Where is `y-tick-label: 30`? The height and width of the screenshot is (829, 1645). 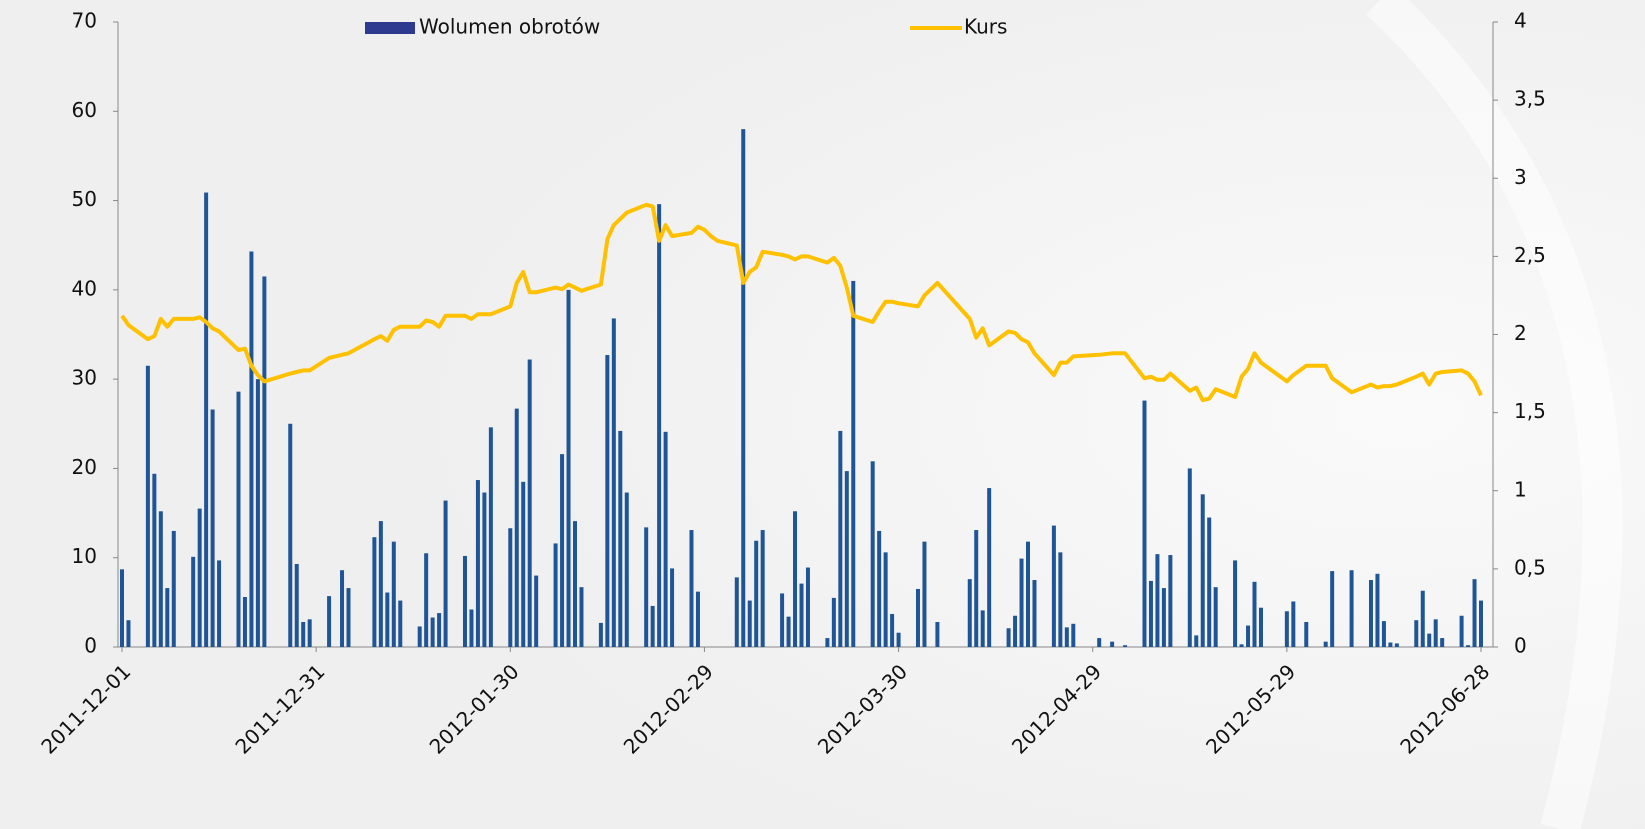 y-tick-label: 30 is located at coordinates (84, 378).